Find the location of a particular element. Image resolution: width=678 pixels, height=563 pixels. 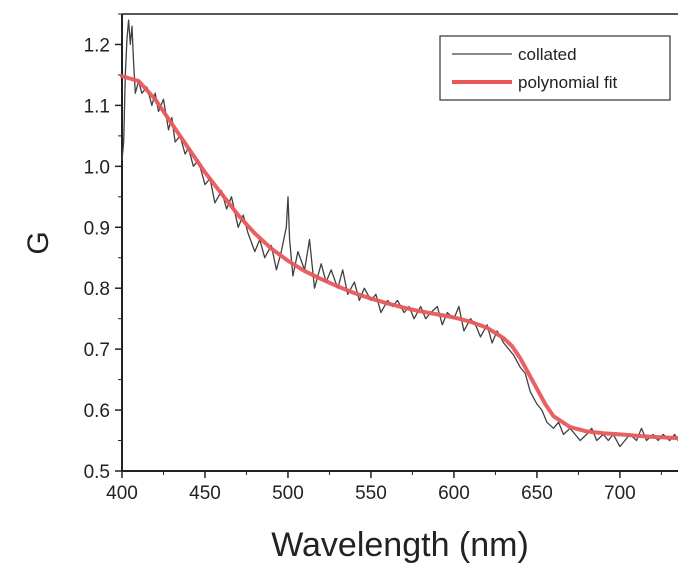

y-tick-label-0.9: 0.9 is located at coordinates (97, 228).